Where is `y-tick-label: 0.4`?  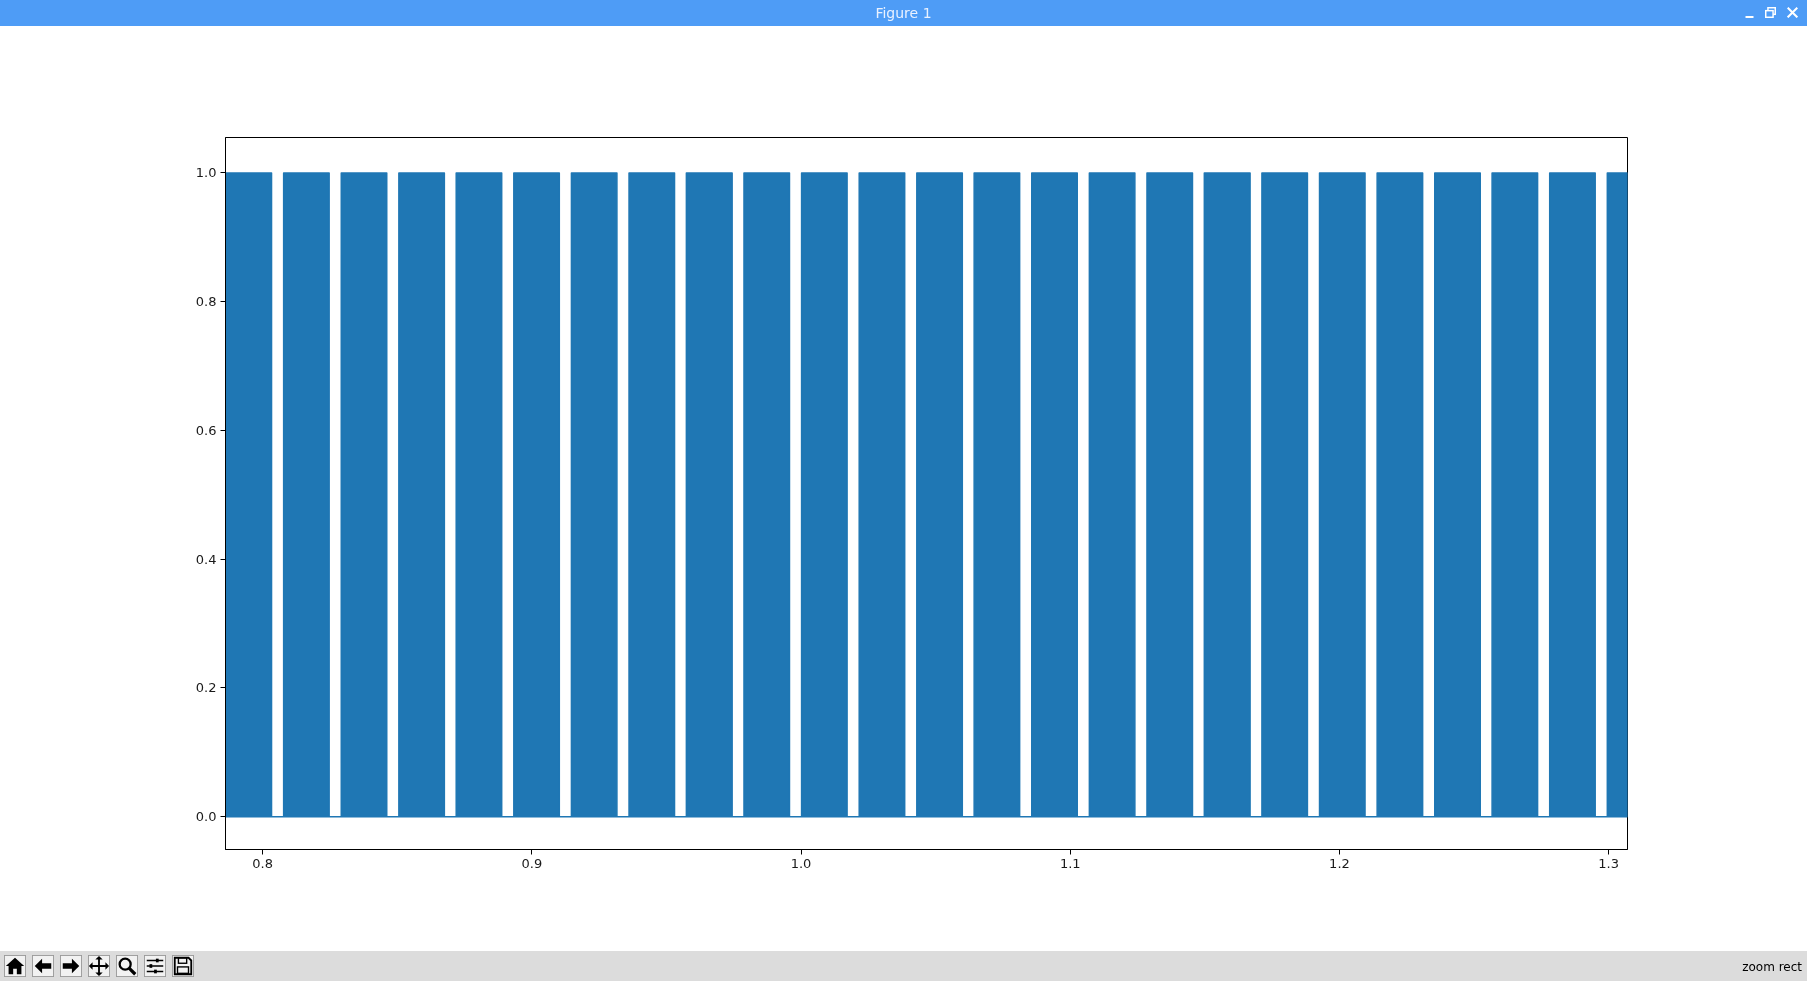 y-tick-label: 0.4 is located at coordinates (206, 559).